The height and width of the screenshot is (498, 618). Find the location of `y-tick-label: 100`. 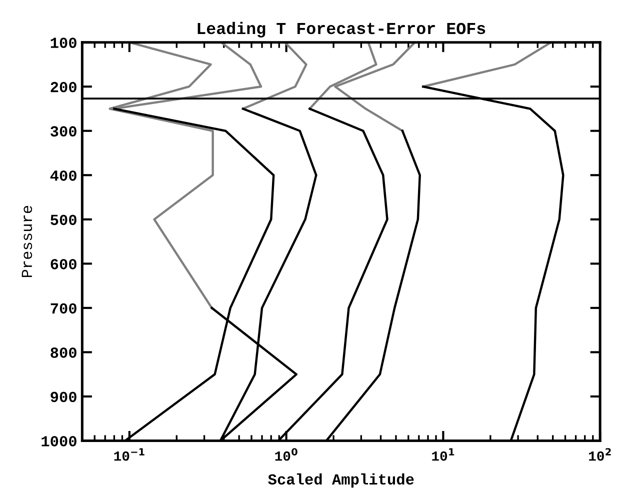

y-tick-label: 100 is located at coordinates (63, 43).